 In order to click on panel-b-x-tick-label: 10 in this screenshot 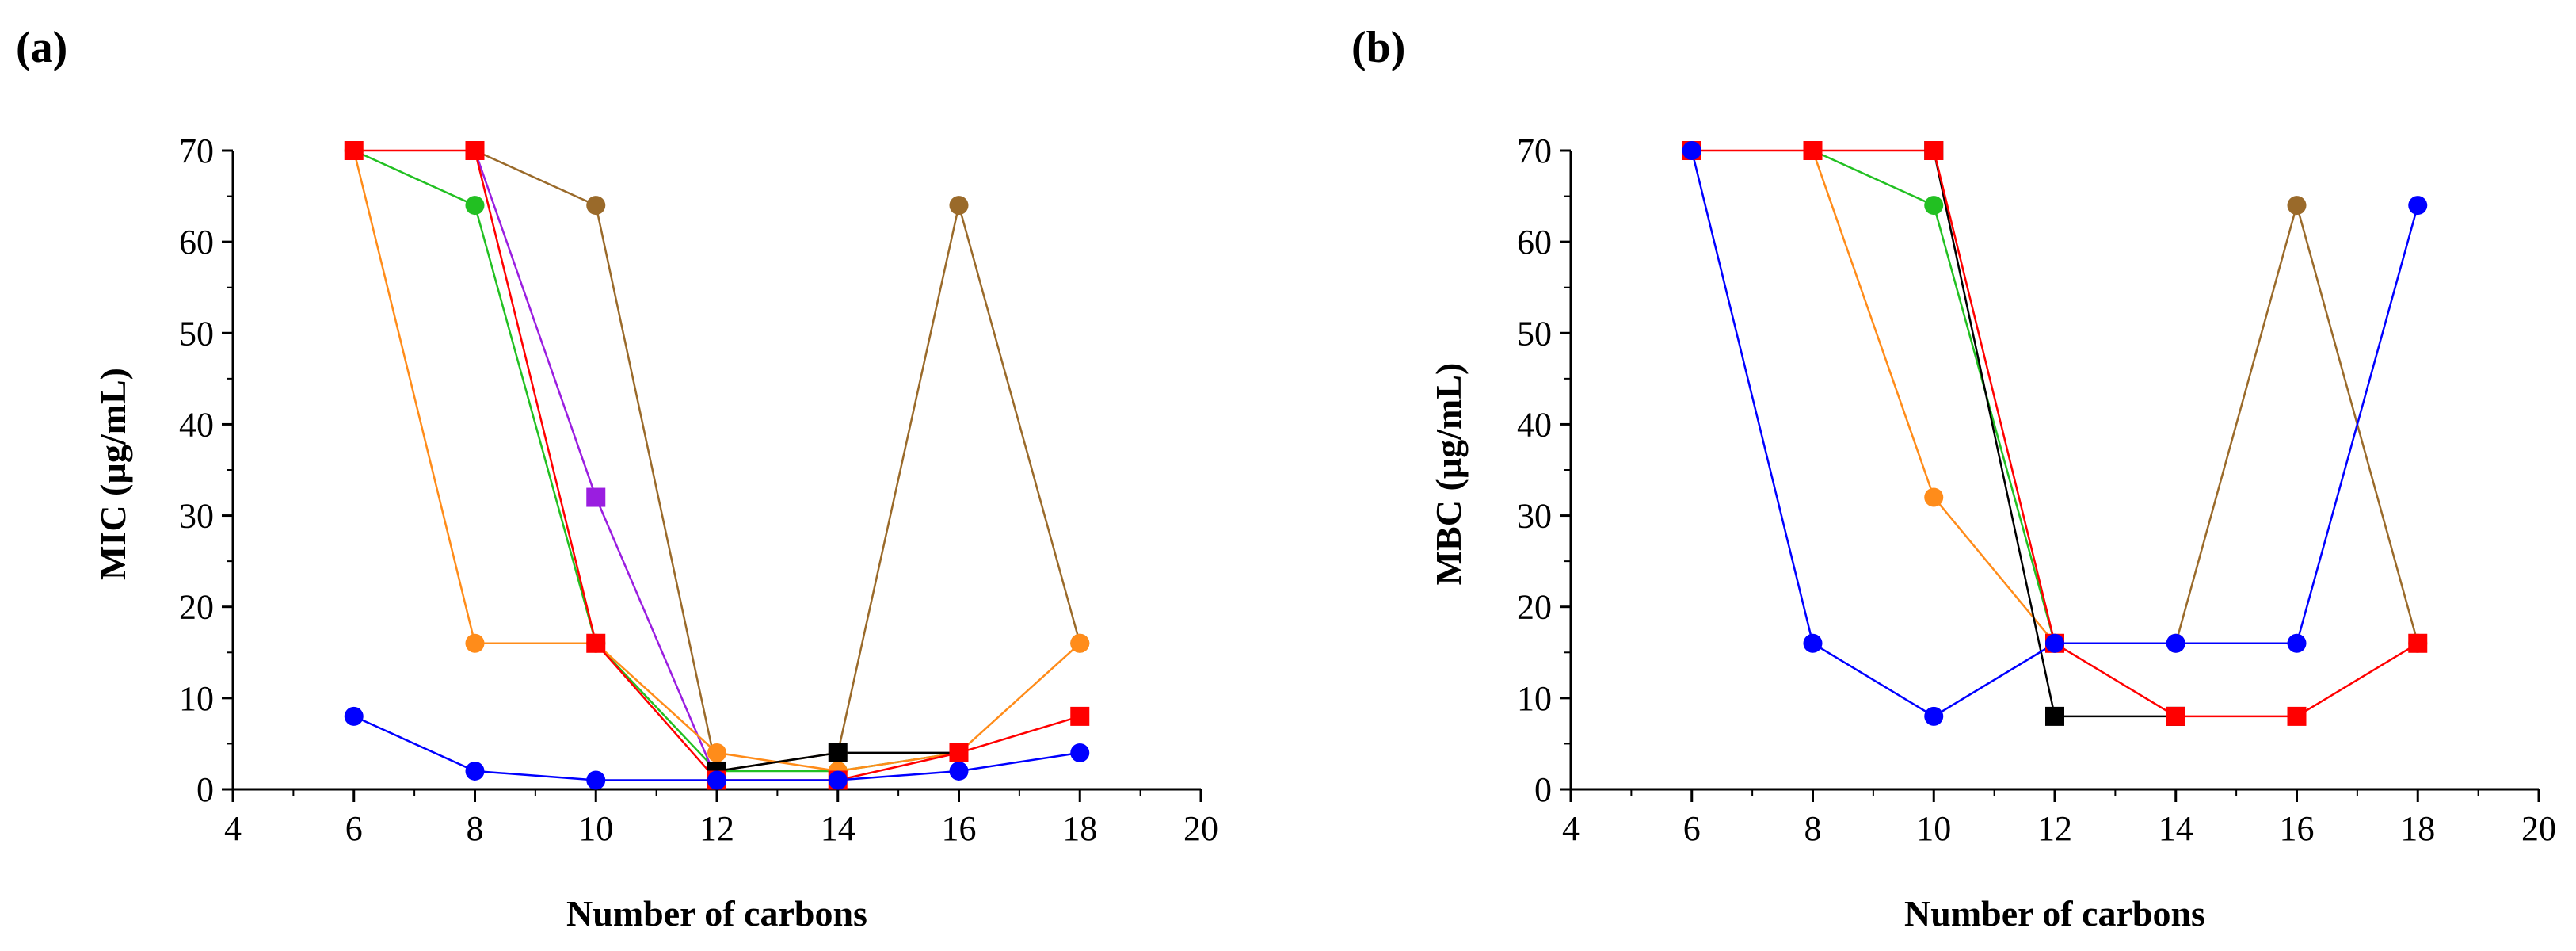, I will do `click(1934, 828)`.